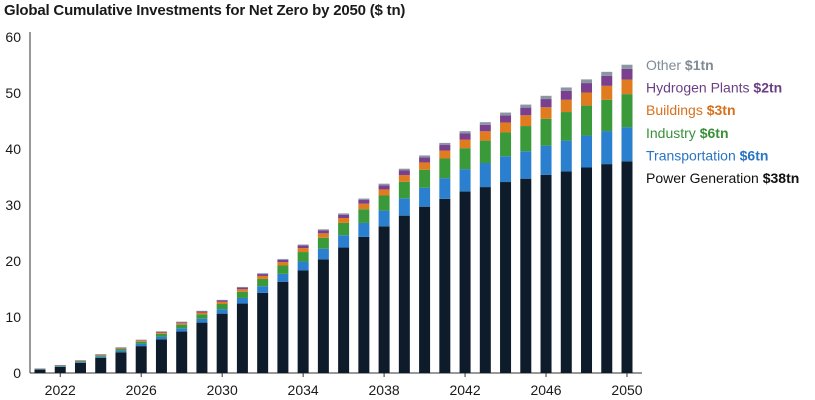 This screenshot has height=400, width=815. I want to click on legend-entry-buildings: Buildings $3tn, so click(691, 110).